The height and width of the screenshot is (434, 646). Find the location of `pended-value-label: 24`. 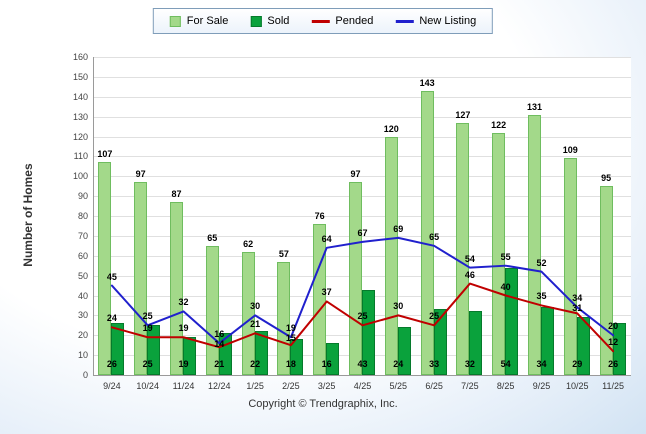

pended-value-label: 24 is located at coordinates (111, 318).